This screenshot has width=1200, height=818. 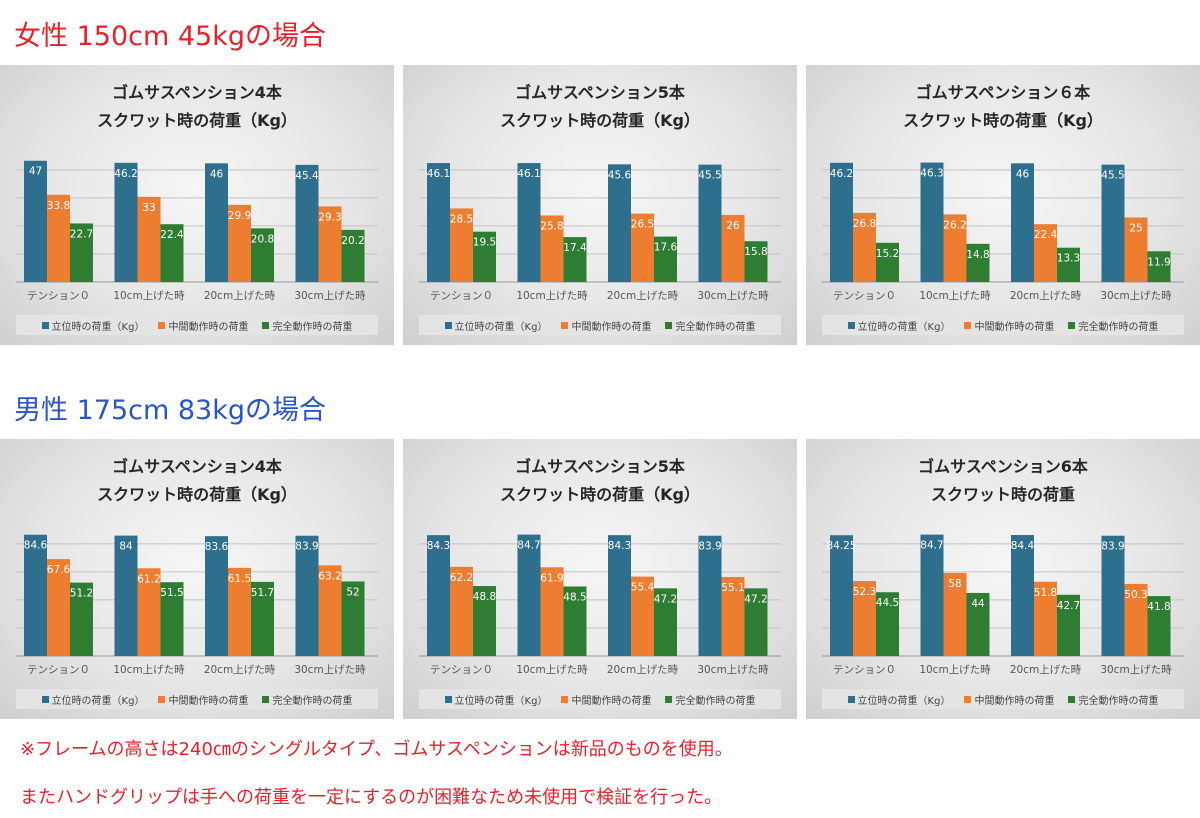 I want to click on data-label: 14.8, so click(x=977, y=255).